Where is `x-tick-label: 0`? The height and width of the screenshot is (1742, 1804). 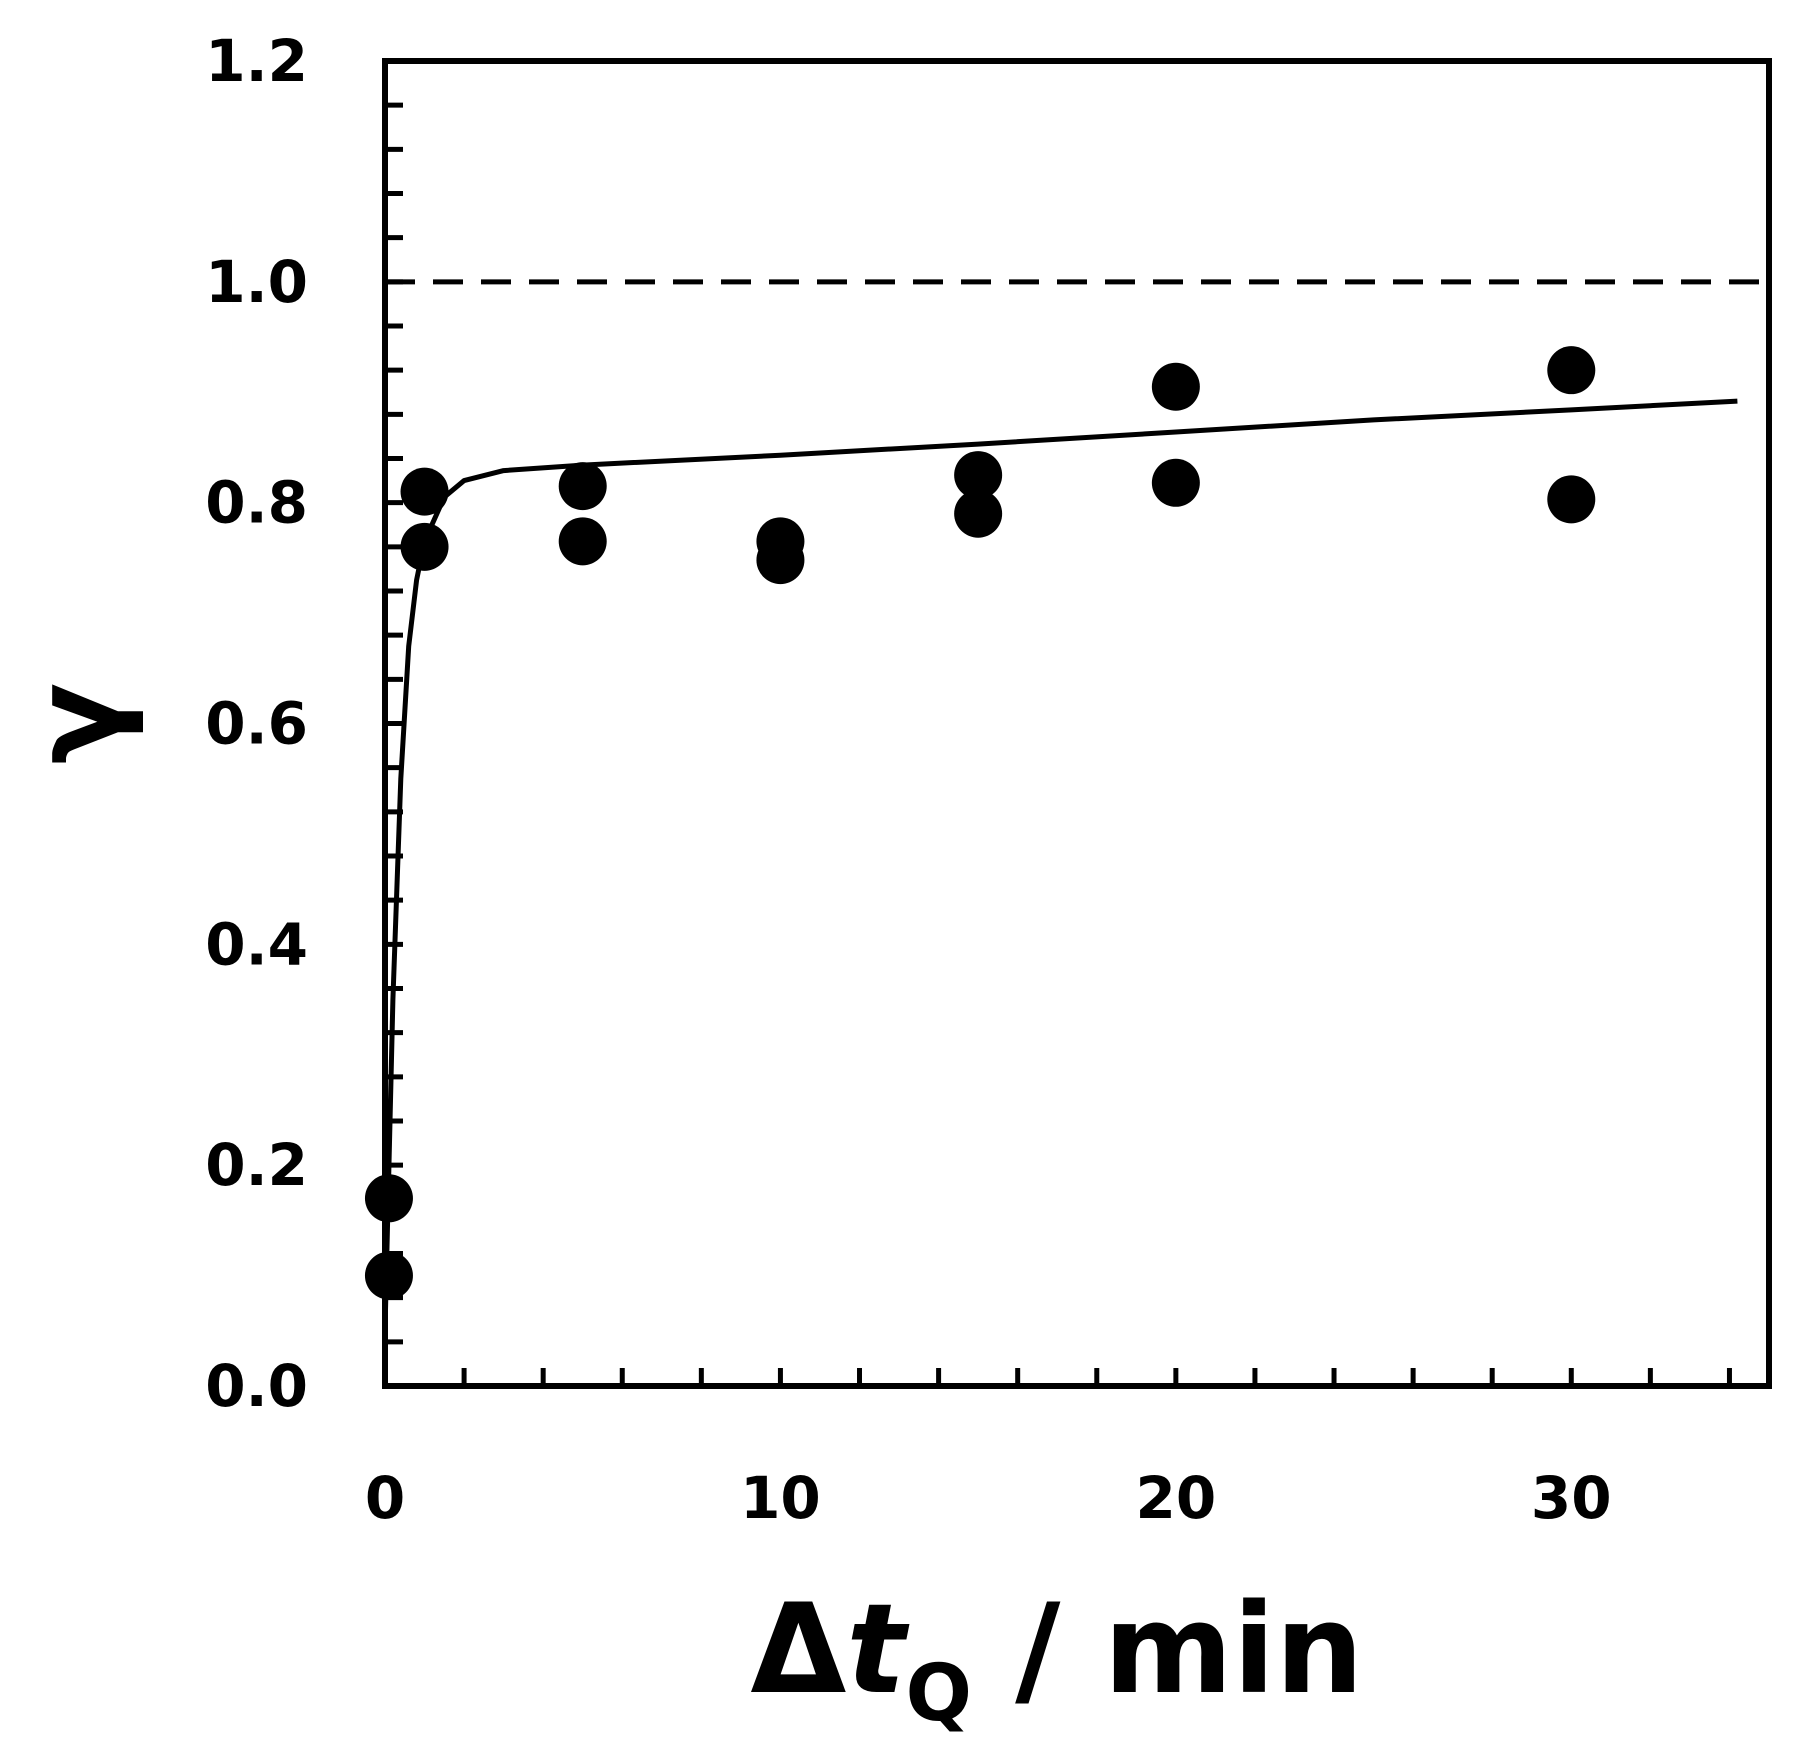
x-tick-label: 0 is located at coordinates (385, 1498).